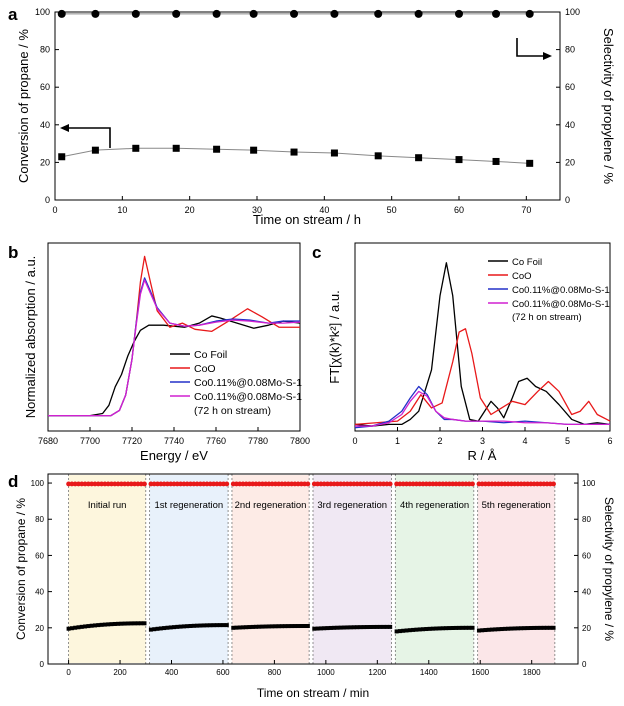 Image resolution: width=624 pixels, height=706 pixels. I want to click on panel-a-xtick-label: 50, so click(392, 210).